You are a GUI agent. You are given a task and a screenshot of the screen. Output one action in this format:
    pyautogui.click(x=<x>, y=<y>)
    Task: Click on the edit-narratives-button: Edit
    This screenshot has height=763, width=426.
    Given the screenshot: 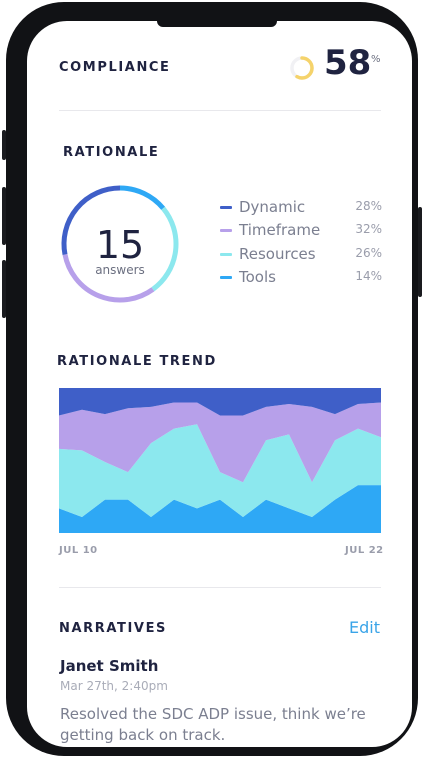 What is the action you would take?
    pyautogui.click(x=364, y=627)
    